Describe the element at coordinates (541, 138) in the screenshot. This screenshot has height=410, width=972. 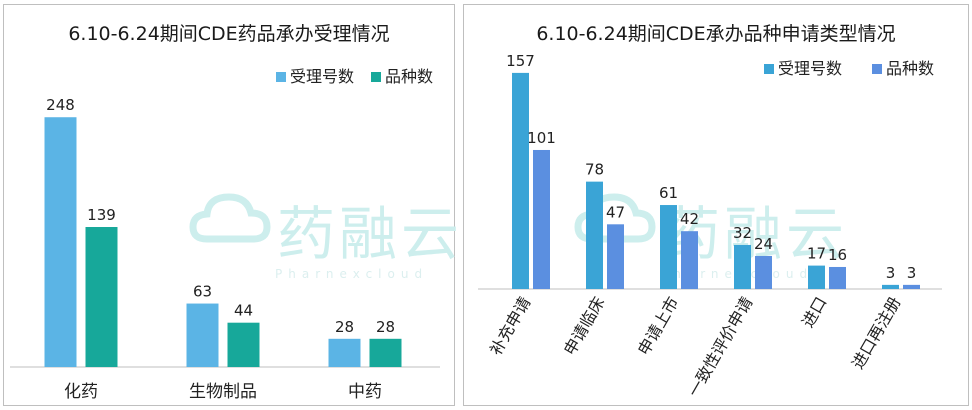
I see `data-label-0-1: 101` at that location.